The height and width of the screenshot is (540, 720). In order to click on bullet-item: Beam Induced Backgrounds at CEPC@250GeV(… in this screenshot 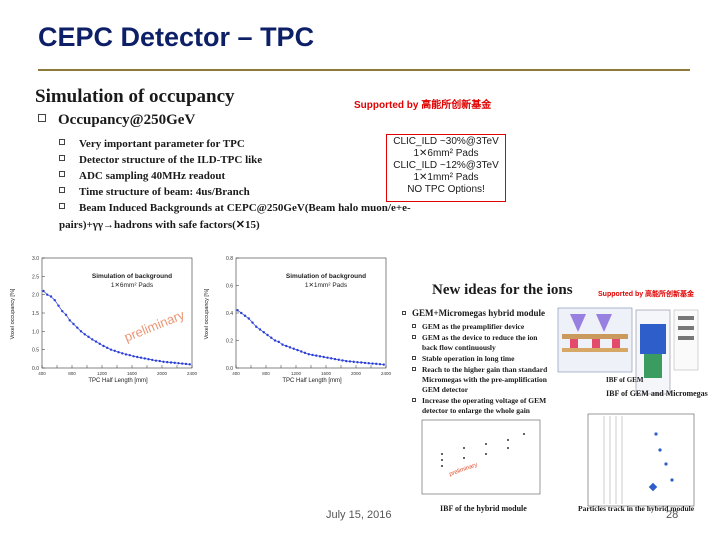, I will do `click(235, 208)`.